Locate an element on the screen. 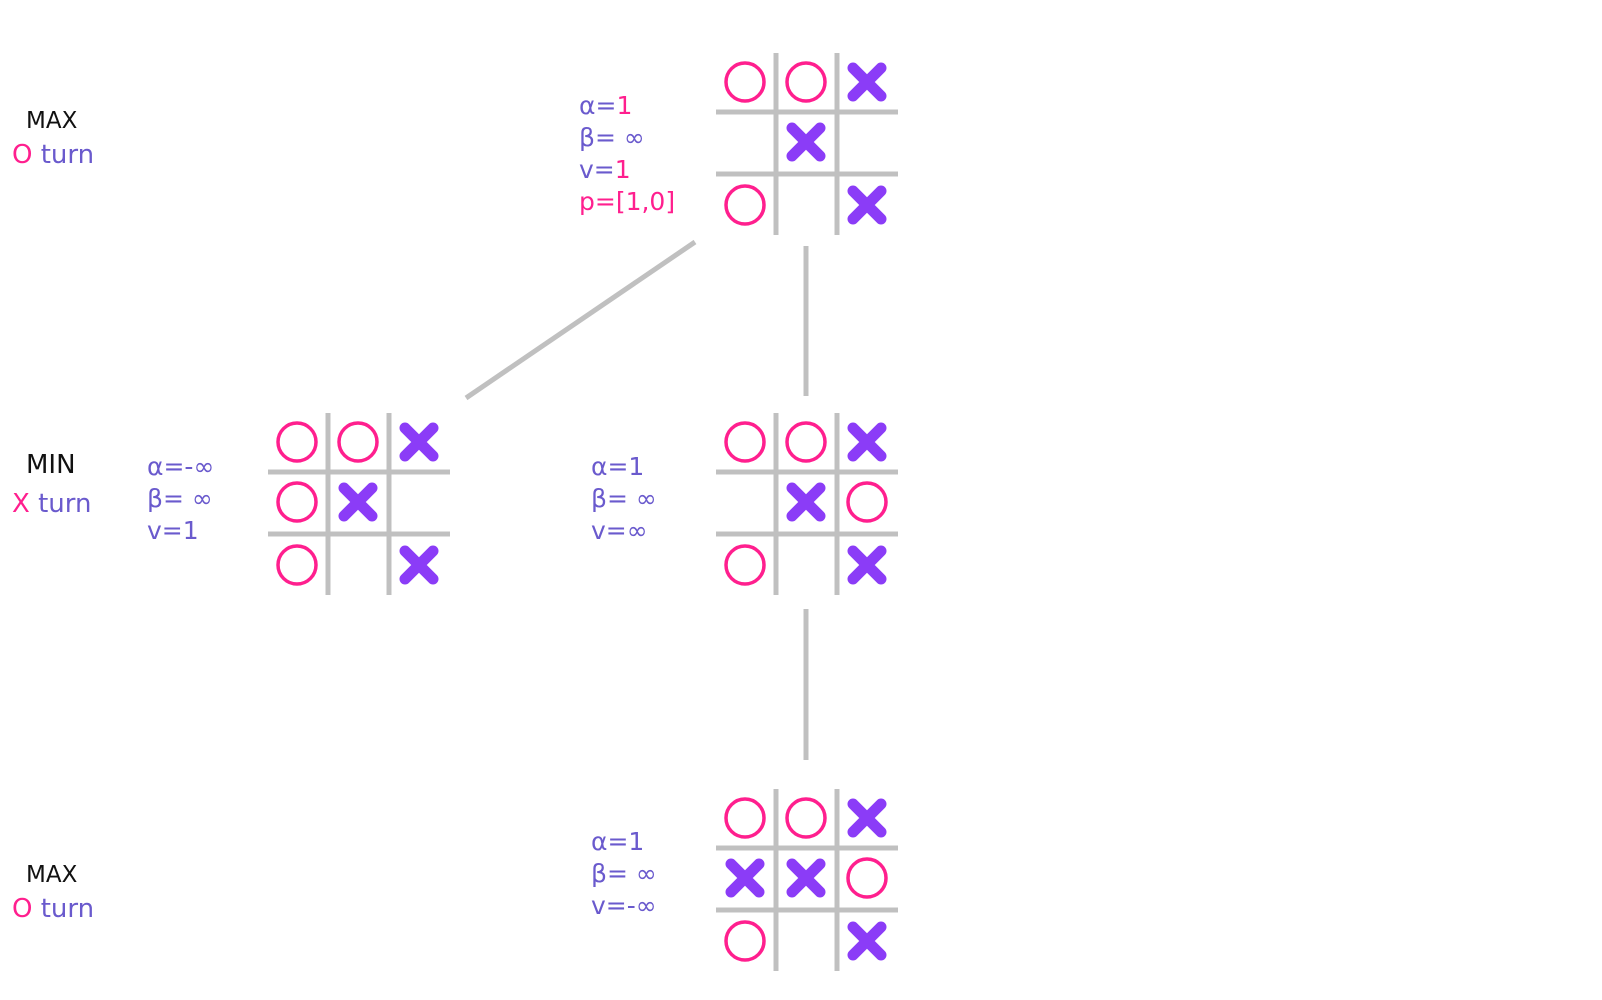 Image resolution: width=1602 pixels, height=1000 pixels. child-left-beta: β= ∞ is located at coordinates (180, 498).